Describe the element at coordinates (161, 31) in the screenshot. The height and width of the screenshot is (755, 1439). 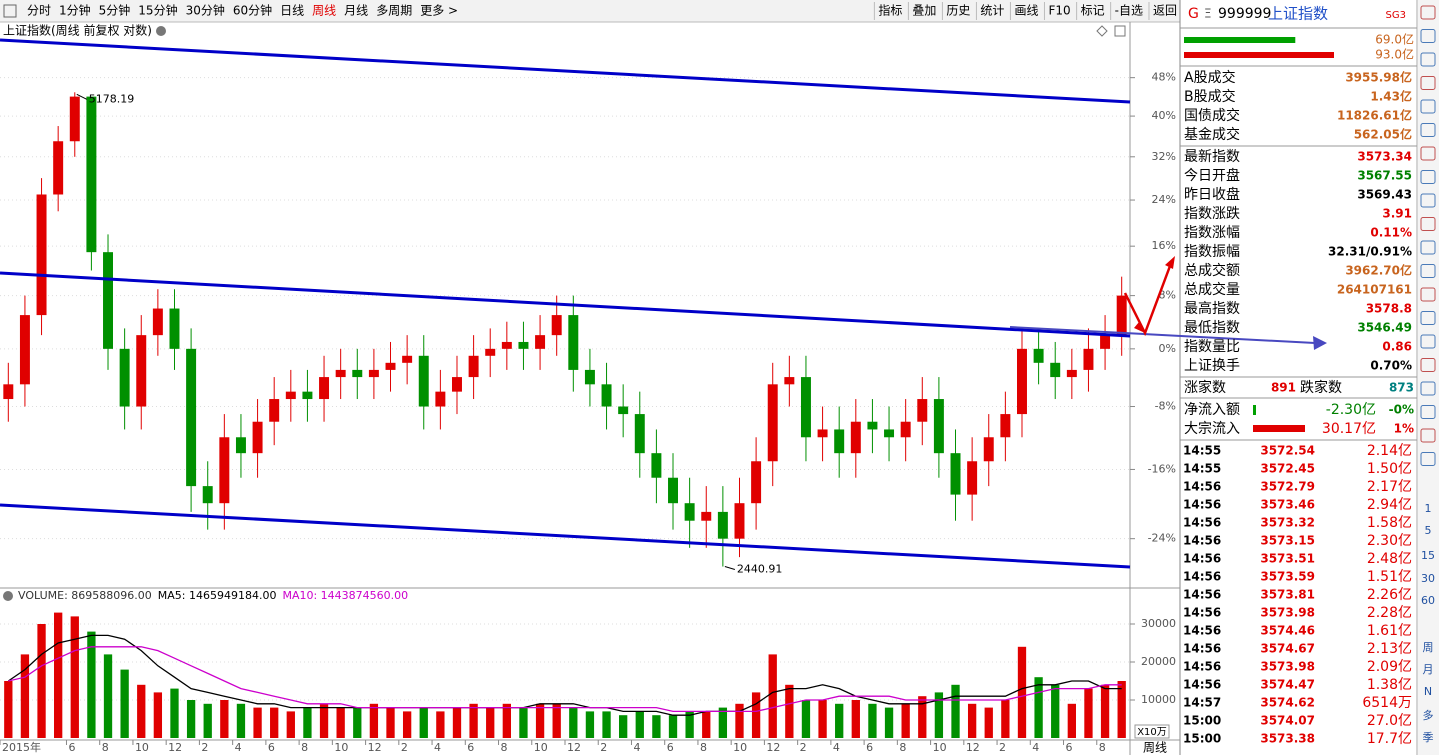
I see `title-menu` at that location.